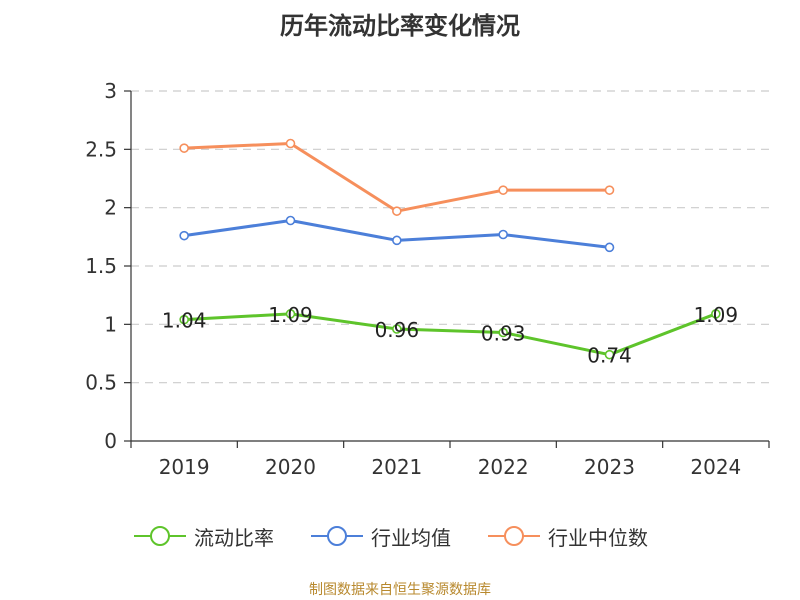 The height and width of the screenshot is (600, 800). What do you see at coordinates (101, 383) in the screenshot?
I see `y-tick-label: 0.5` at bounding box center [101, 383].